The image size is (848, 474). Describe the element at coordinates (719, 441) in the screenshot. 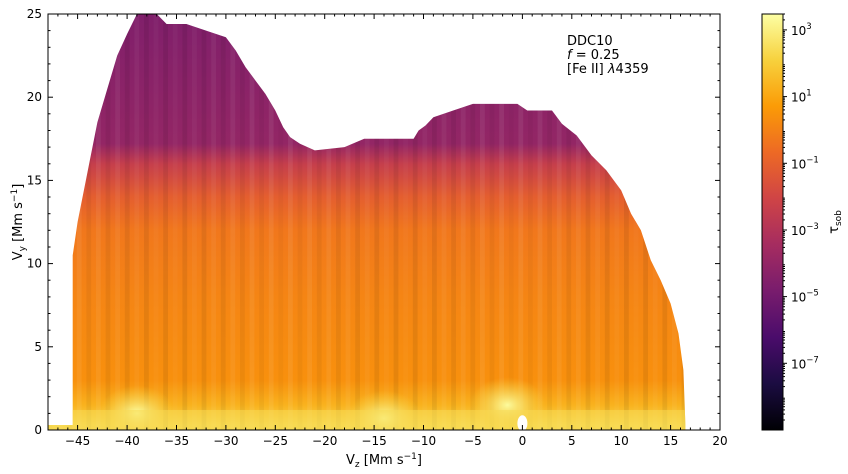

I see `x-tick-label: 20` at that location.